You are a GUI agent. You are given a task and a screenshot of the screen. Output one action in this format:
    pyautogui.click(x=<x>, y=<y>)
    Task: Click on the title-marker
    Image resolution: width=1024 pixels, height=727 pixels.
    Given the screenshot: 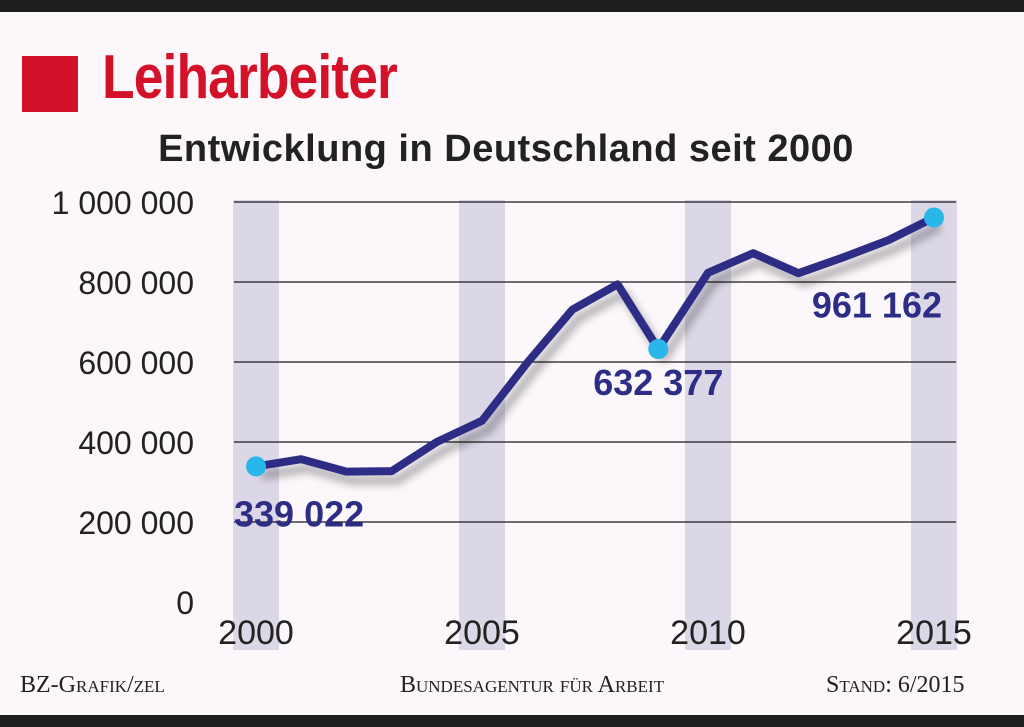 What is the action you would take?
    pyautogui.click(x=50, y=84)
    